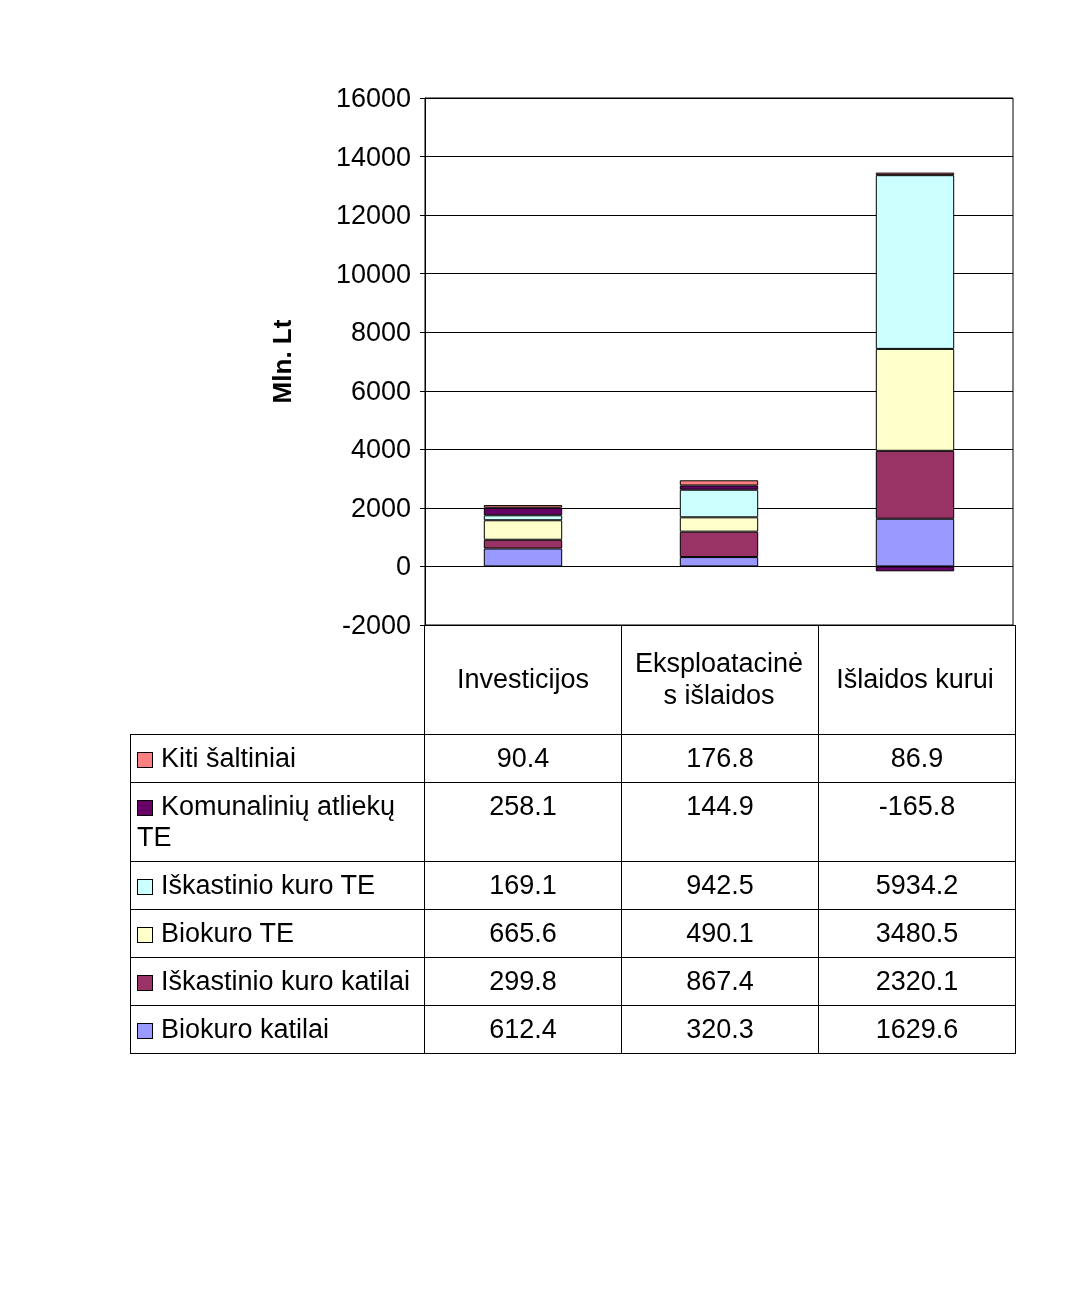  What do you see at coordinates (277, 1029) in the screenshot?
I see `legend-label: Biokuro katilai` at bounding box center [277, 1029].